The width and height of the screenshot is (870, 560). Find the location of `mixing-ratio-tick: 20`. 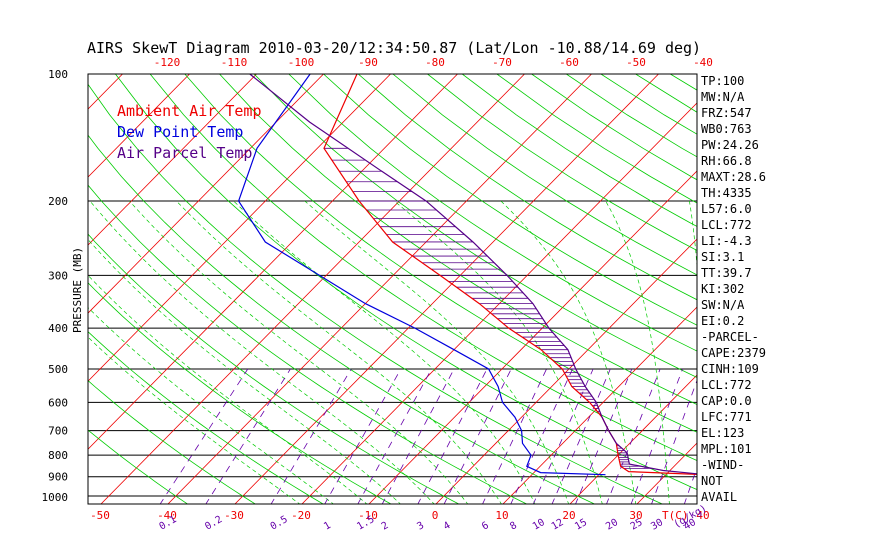

mixing-ratio-tick: 20 is located at coordinates (612, 525).